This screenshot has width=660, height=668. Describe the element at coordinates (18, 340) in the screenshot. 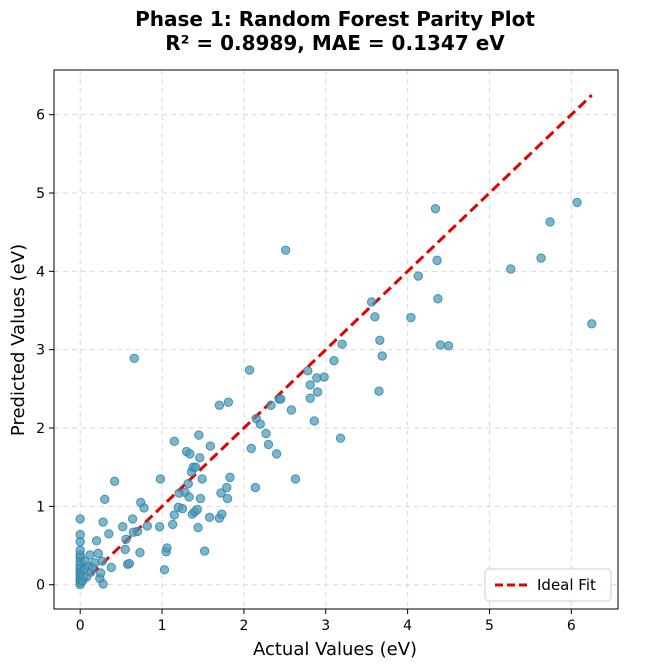

I see `y-axis-label: Predicted Values (eV)` at that location.